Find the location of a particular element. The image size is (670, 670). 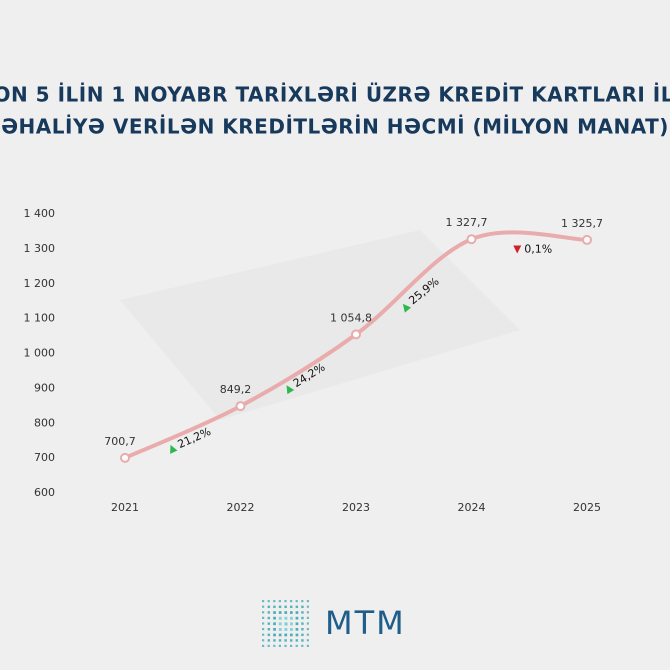

logo-text: MTM is located at coordinates (365, 623).